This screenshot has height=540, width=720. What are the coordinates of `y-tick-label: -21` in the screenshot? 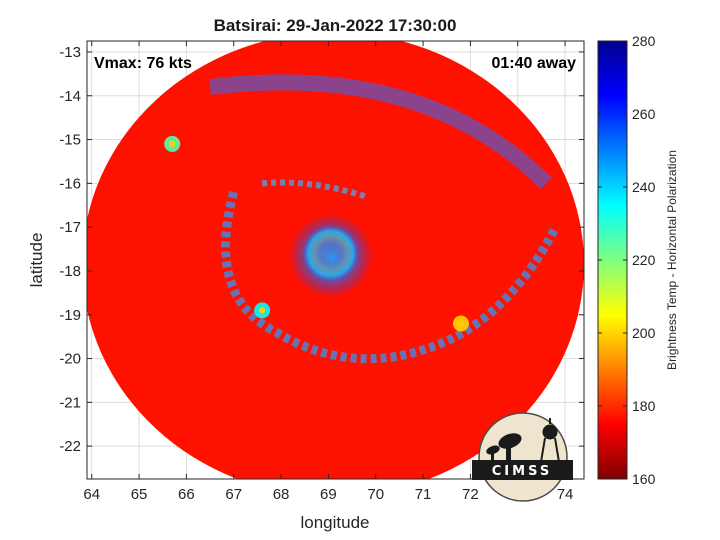 It's located at (70, 402).